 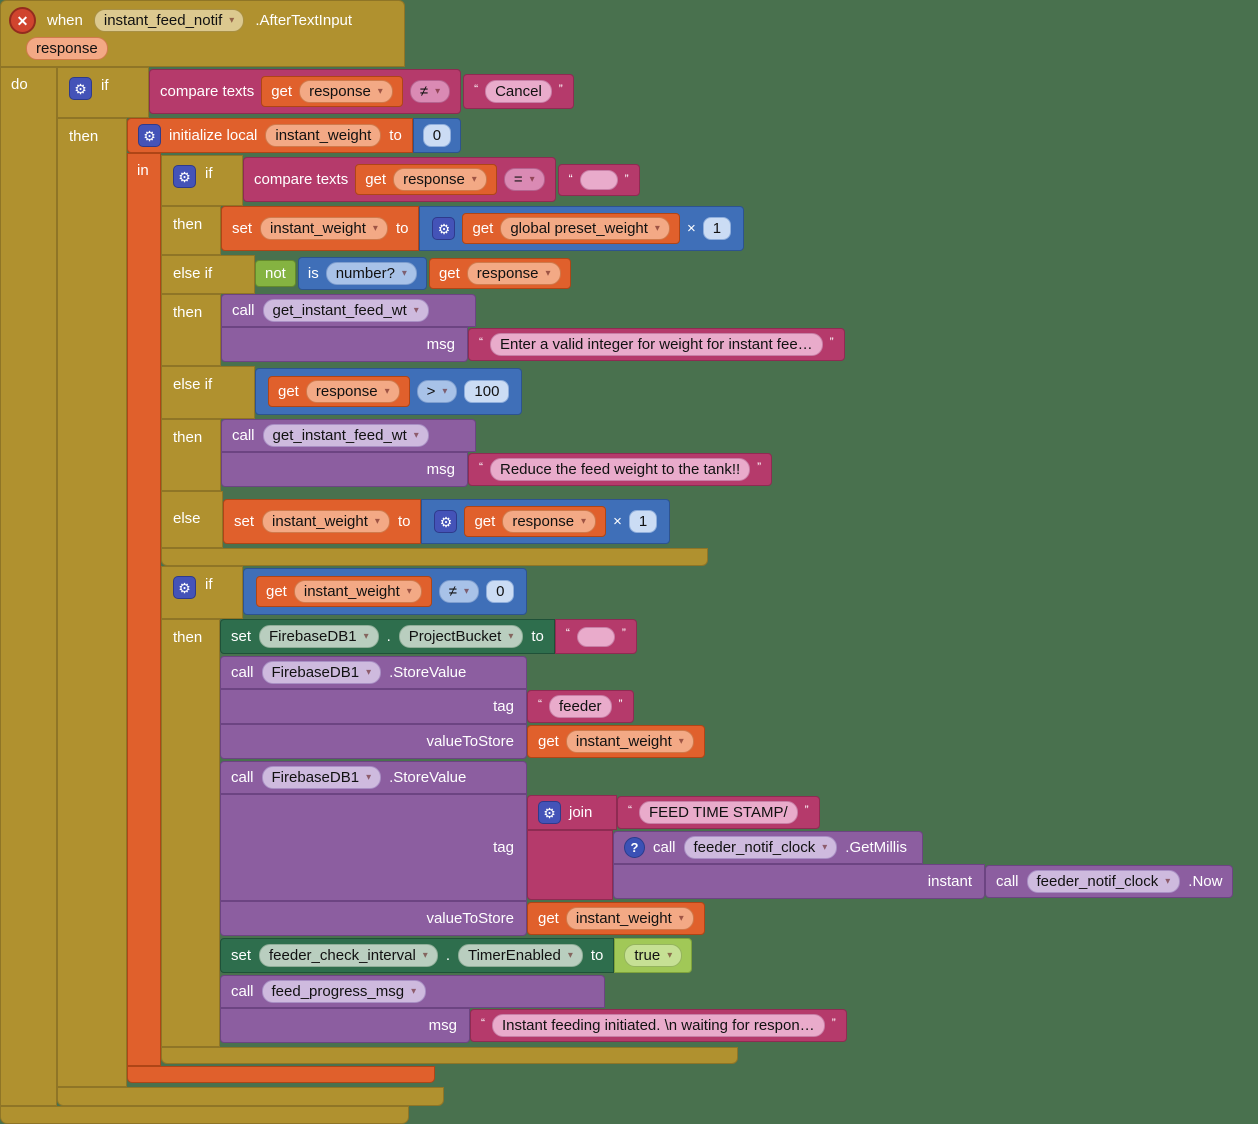 I want to click on is-number-block: is number?, so click(x=362, y=273).